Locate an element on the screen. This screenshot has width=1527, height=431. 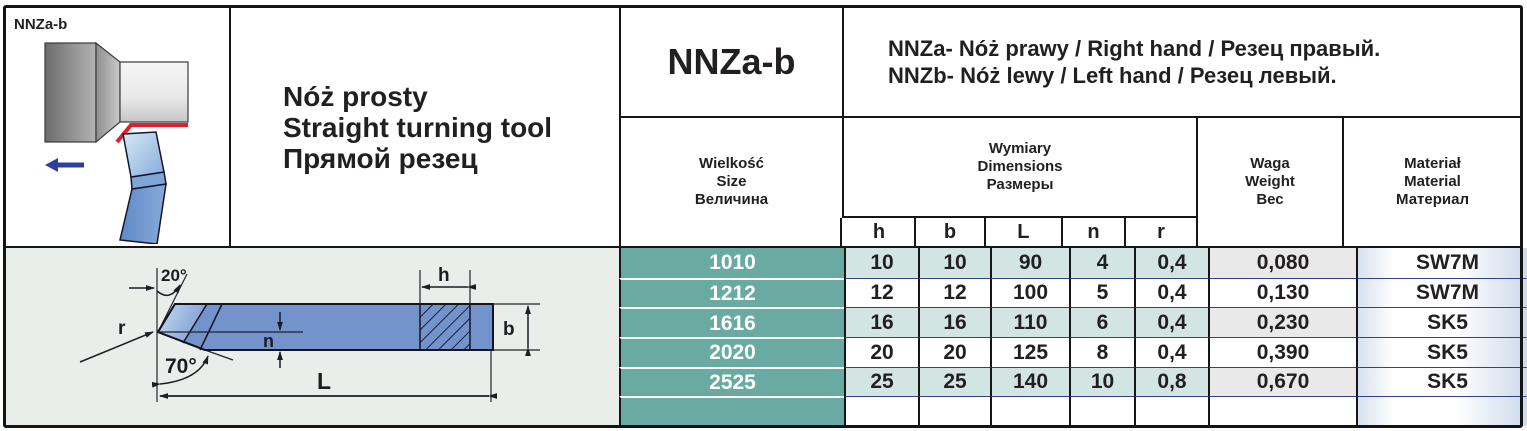
product-name-ru: Прямой резец is located at coordinates (380, 158).